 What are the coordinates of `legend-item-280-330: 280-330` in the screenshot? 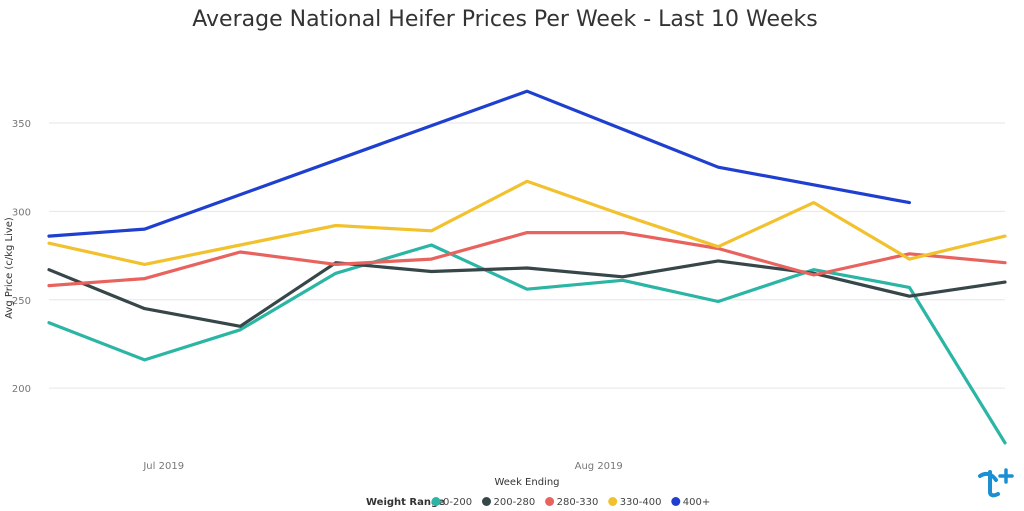 It's located at (571, 502).